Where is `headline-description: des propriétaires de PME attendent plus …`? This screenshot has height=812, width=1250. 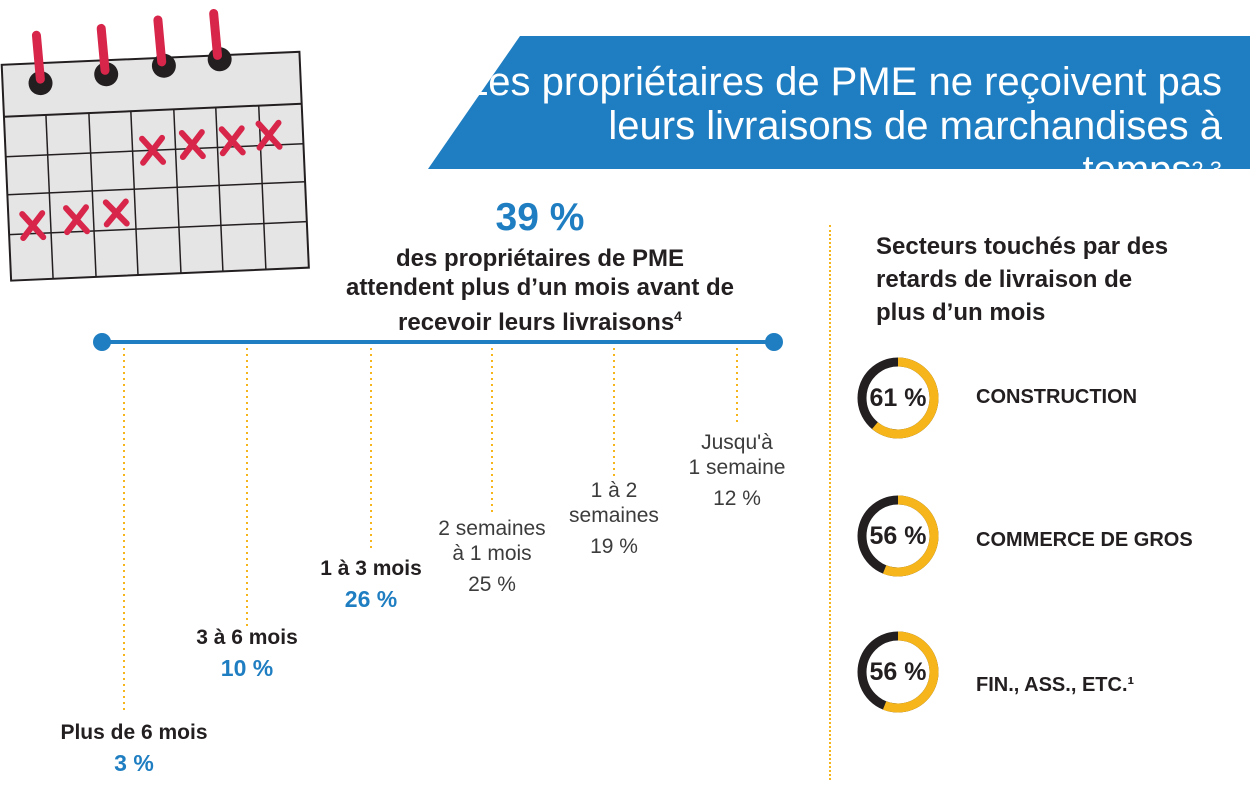
headline-description: des propriétaires de PME attendent plus … is located at coordinates (540, 290).